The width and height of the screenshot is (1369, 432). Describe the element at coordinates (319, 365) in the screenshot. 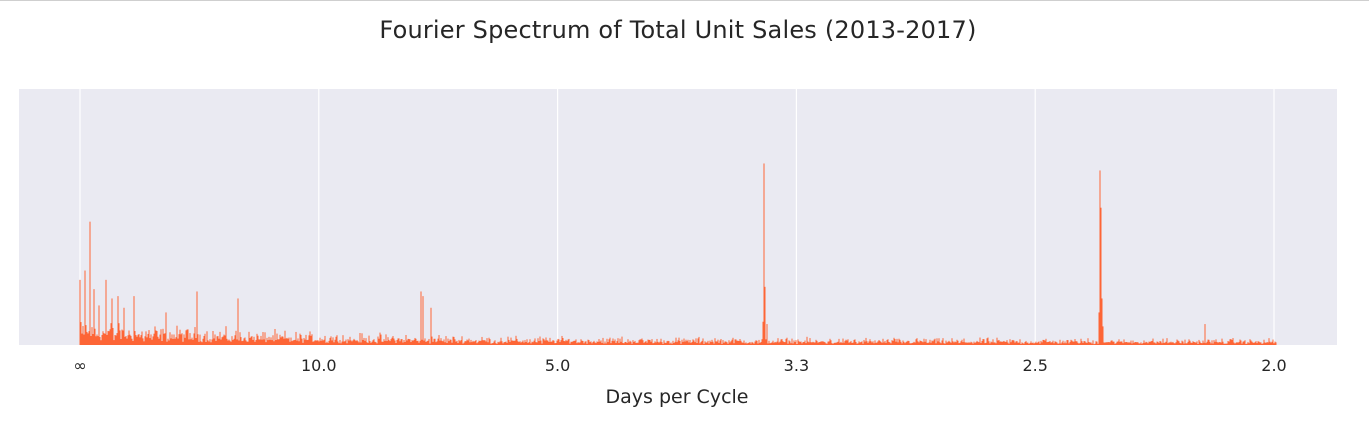

I see `x-tick-label-1: 10.0` at that location.